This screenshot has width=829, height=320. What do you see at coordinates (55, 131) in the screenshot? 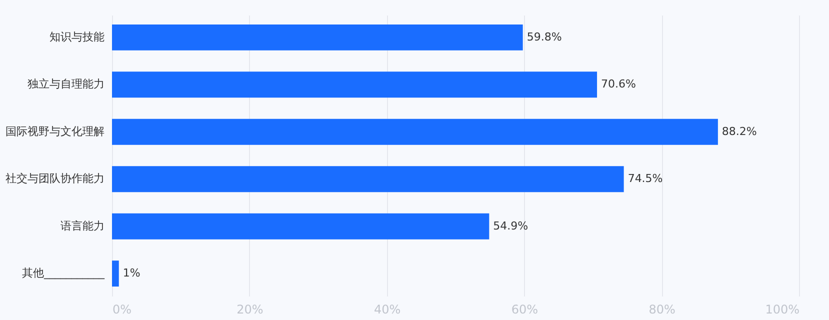
I see `y-tick-label: 国际视野与文化理解` at bounding box center [55, 131].